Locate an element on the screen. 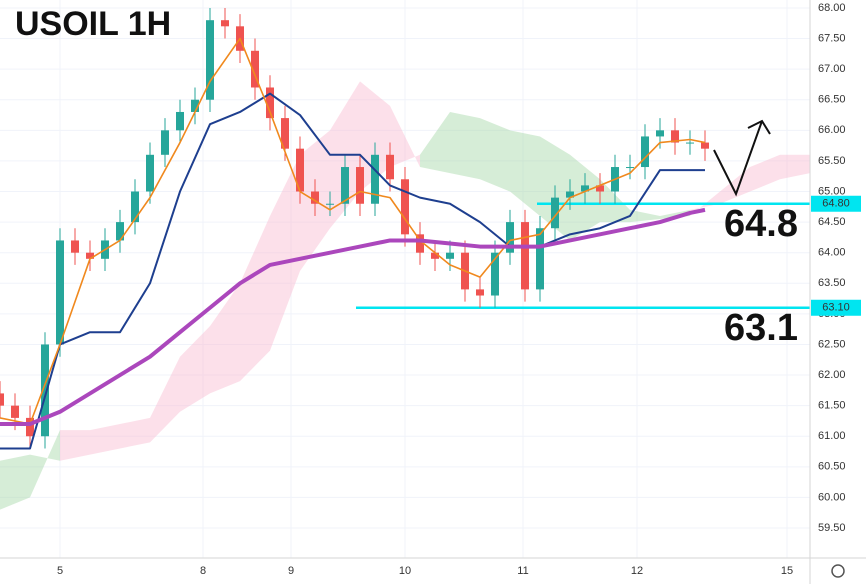  y-tick-label: 59.50 is located at coordinates (832, 528).